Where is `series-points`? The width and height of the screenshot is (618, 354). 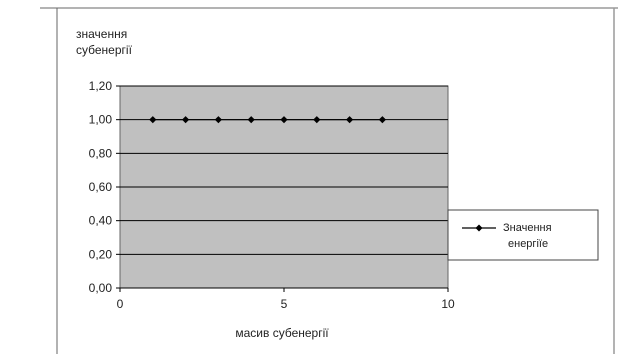 series-points is located at coordinates (267, 120).